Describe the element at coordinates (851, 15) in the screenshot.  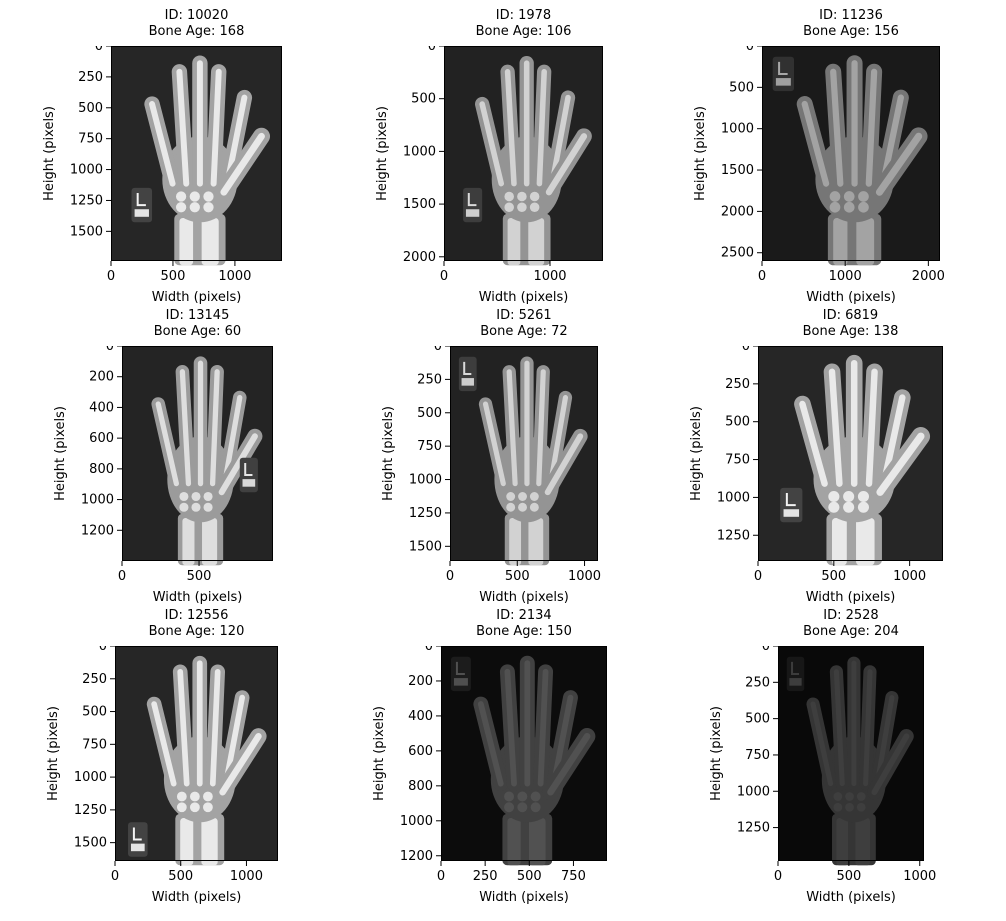
I see `subplot-title-id: ID: 11236` at that location.